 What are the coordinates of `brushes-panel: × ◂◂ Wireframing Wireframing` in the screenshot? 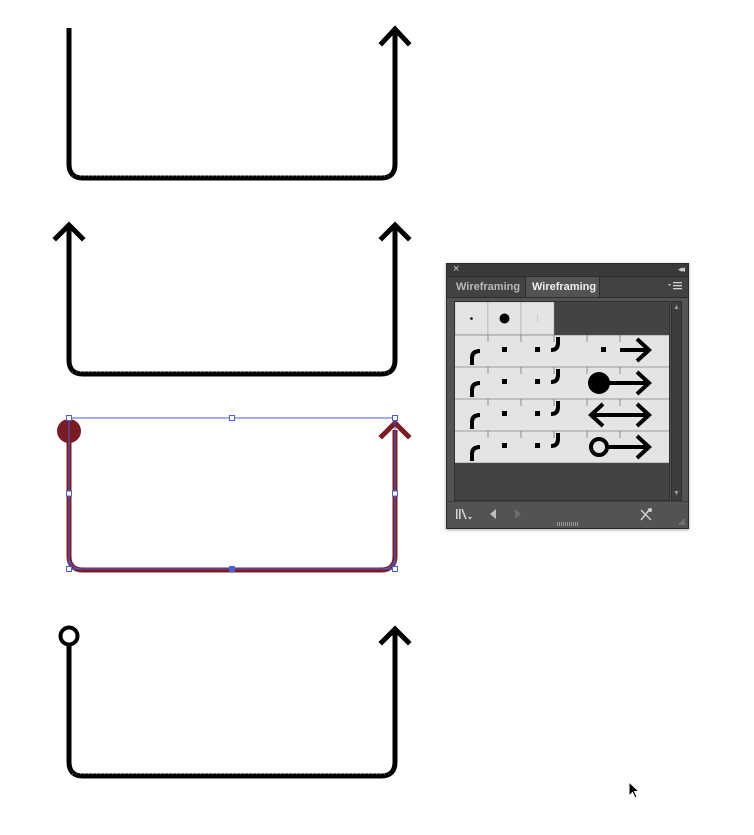 It's located at (567, 396).